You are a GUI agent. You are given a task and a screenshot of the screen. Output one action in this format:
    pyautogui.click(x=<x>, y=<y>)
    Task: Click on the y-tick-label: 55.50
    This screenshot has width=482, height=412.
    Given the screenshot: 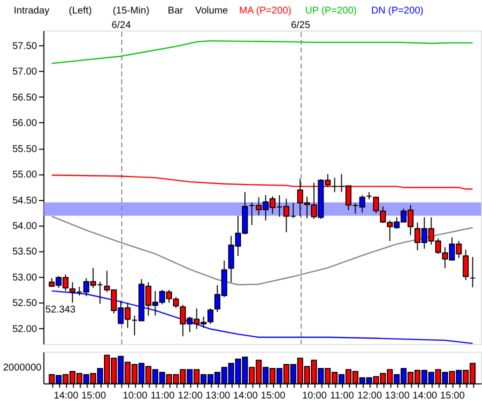 What is the action you would take?
    pyautogui.click(x=25, y=149)
    